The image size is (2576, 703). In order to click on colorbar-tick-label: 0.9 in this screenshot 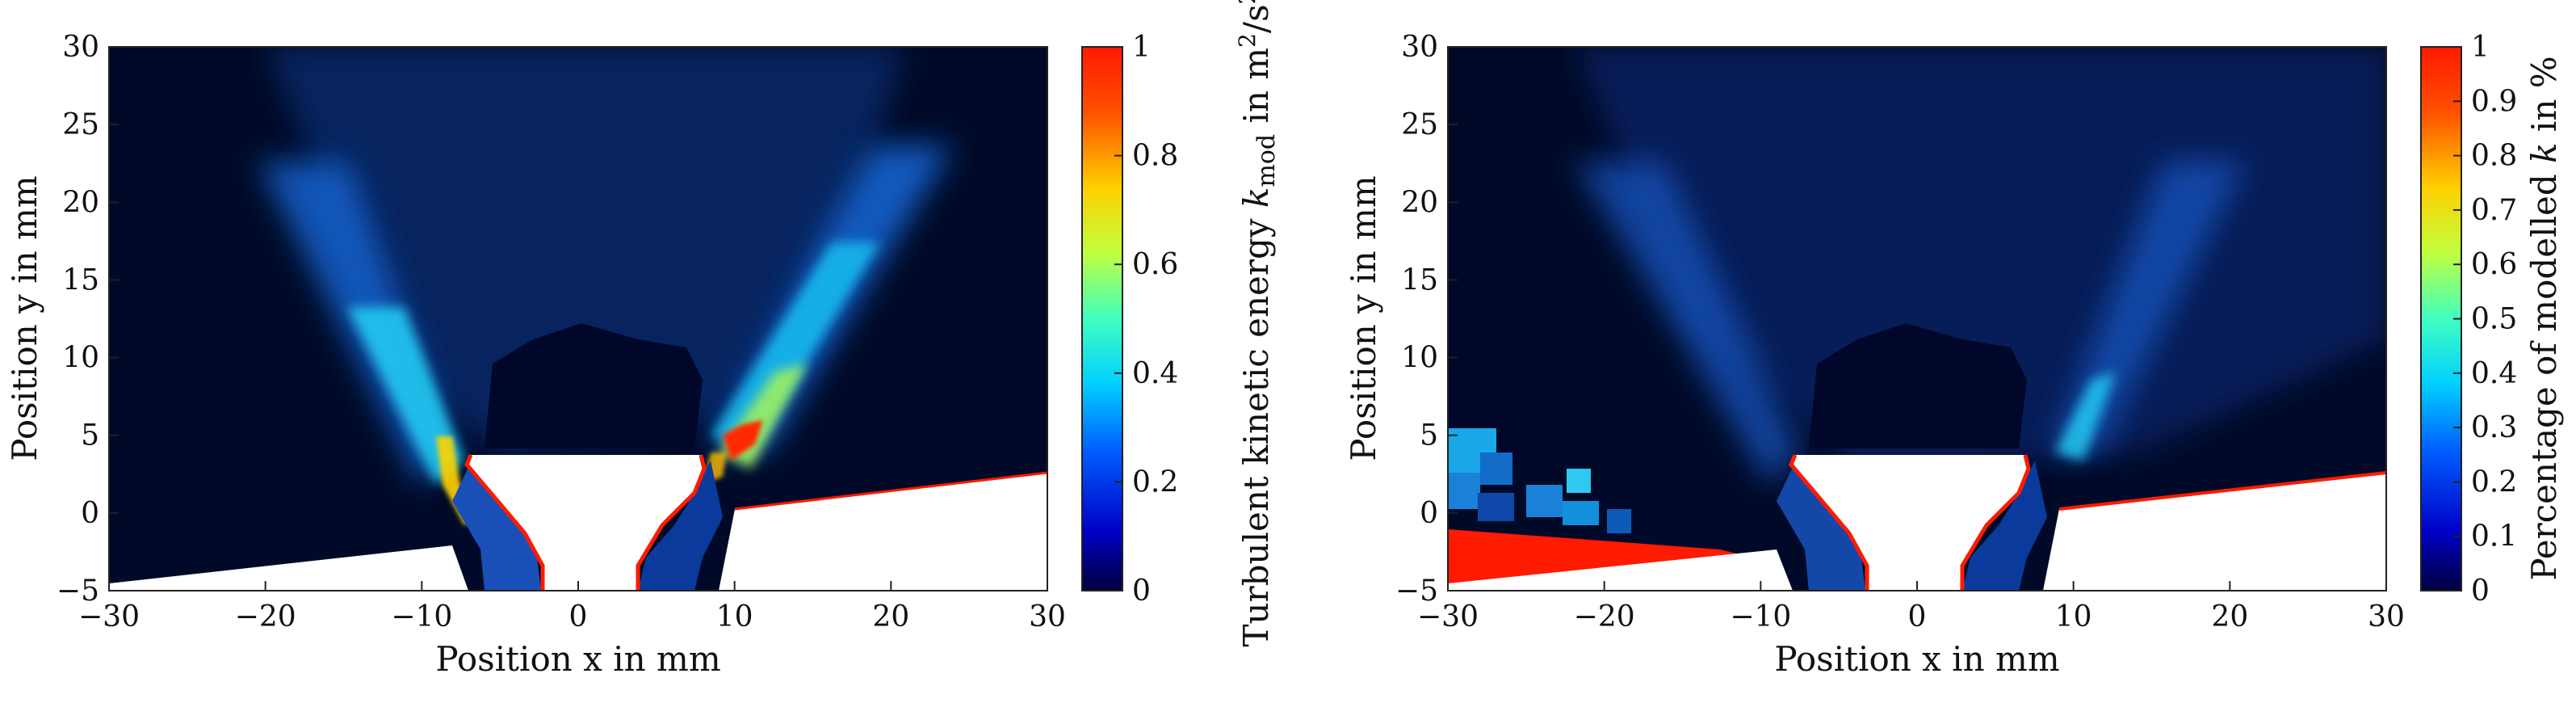, I will do `click(2494, 101)`.